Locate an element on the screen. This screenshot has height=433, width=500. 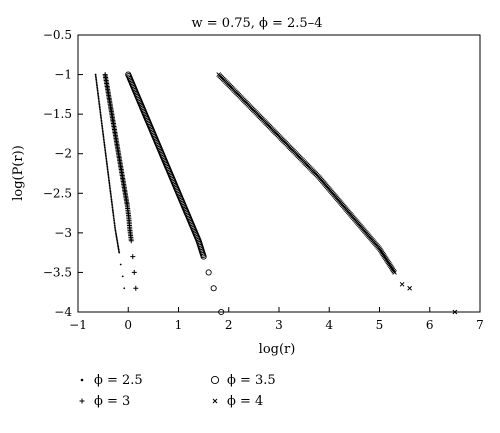
legend-label: ϕ = 2.5 is located at coordinates (118, 380).